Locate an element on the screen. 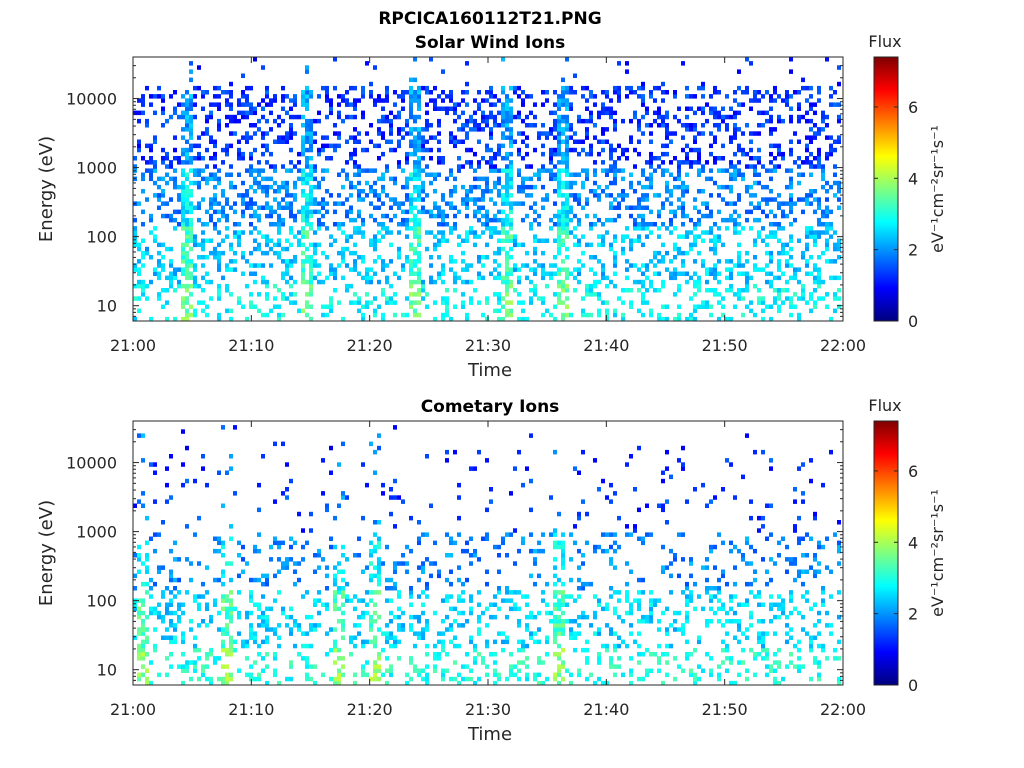  x-tick-label: 21:00 is located at coordinates (133, 345).